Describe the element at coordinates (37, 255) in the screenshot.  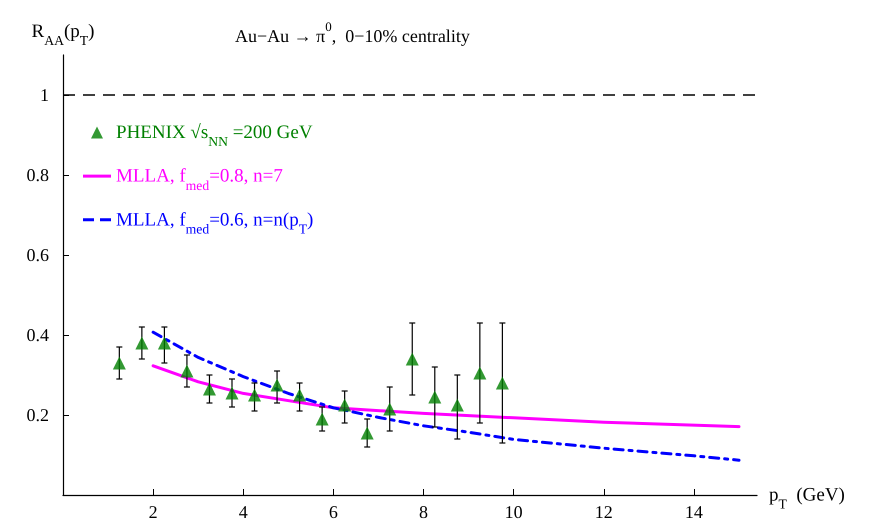
I see `y-tick-label: 0.6` at that location.